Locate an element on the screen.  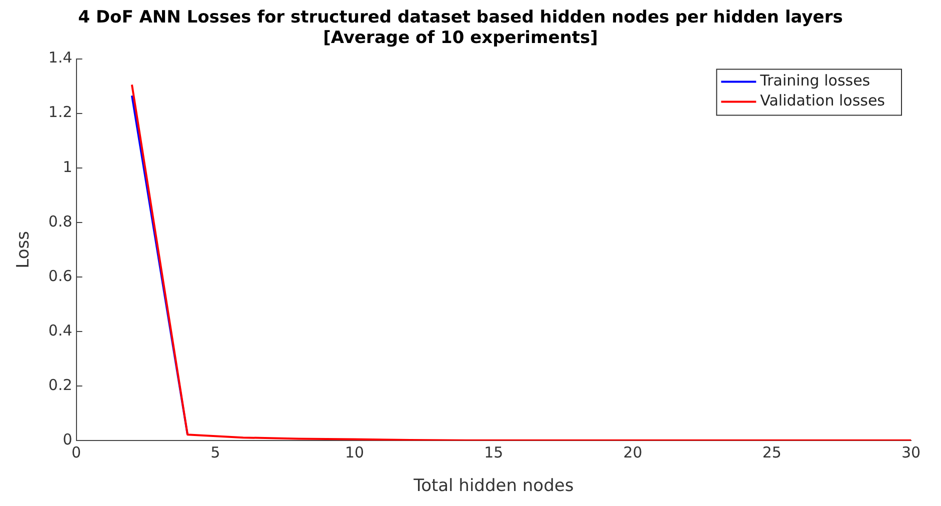
x-axis-title: Total hidden nodes is located at coordinates (493, 486).